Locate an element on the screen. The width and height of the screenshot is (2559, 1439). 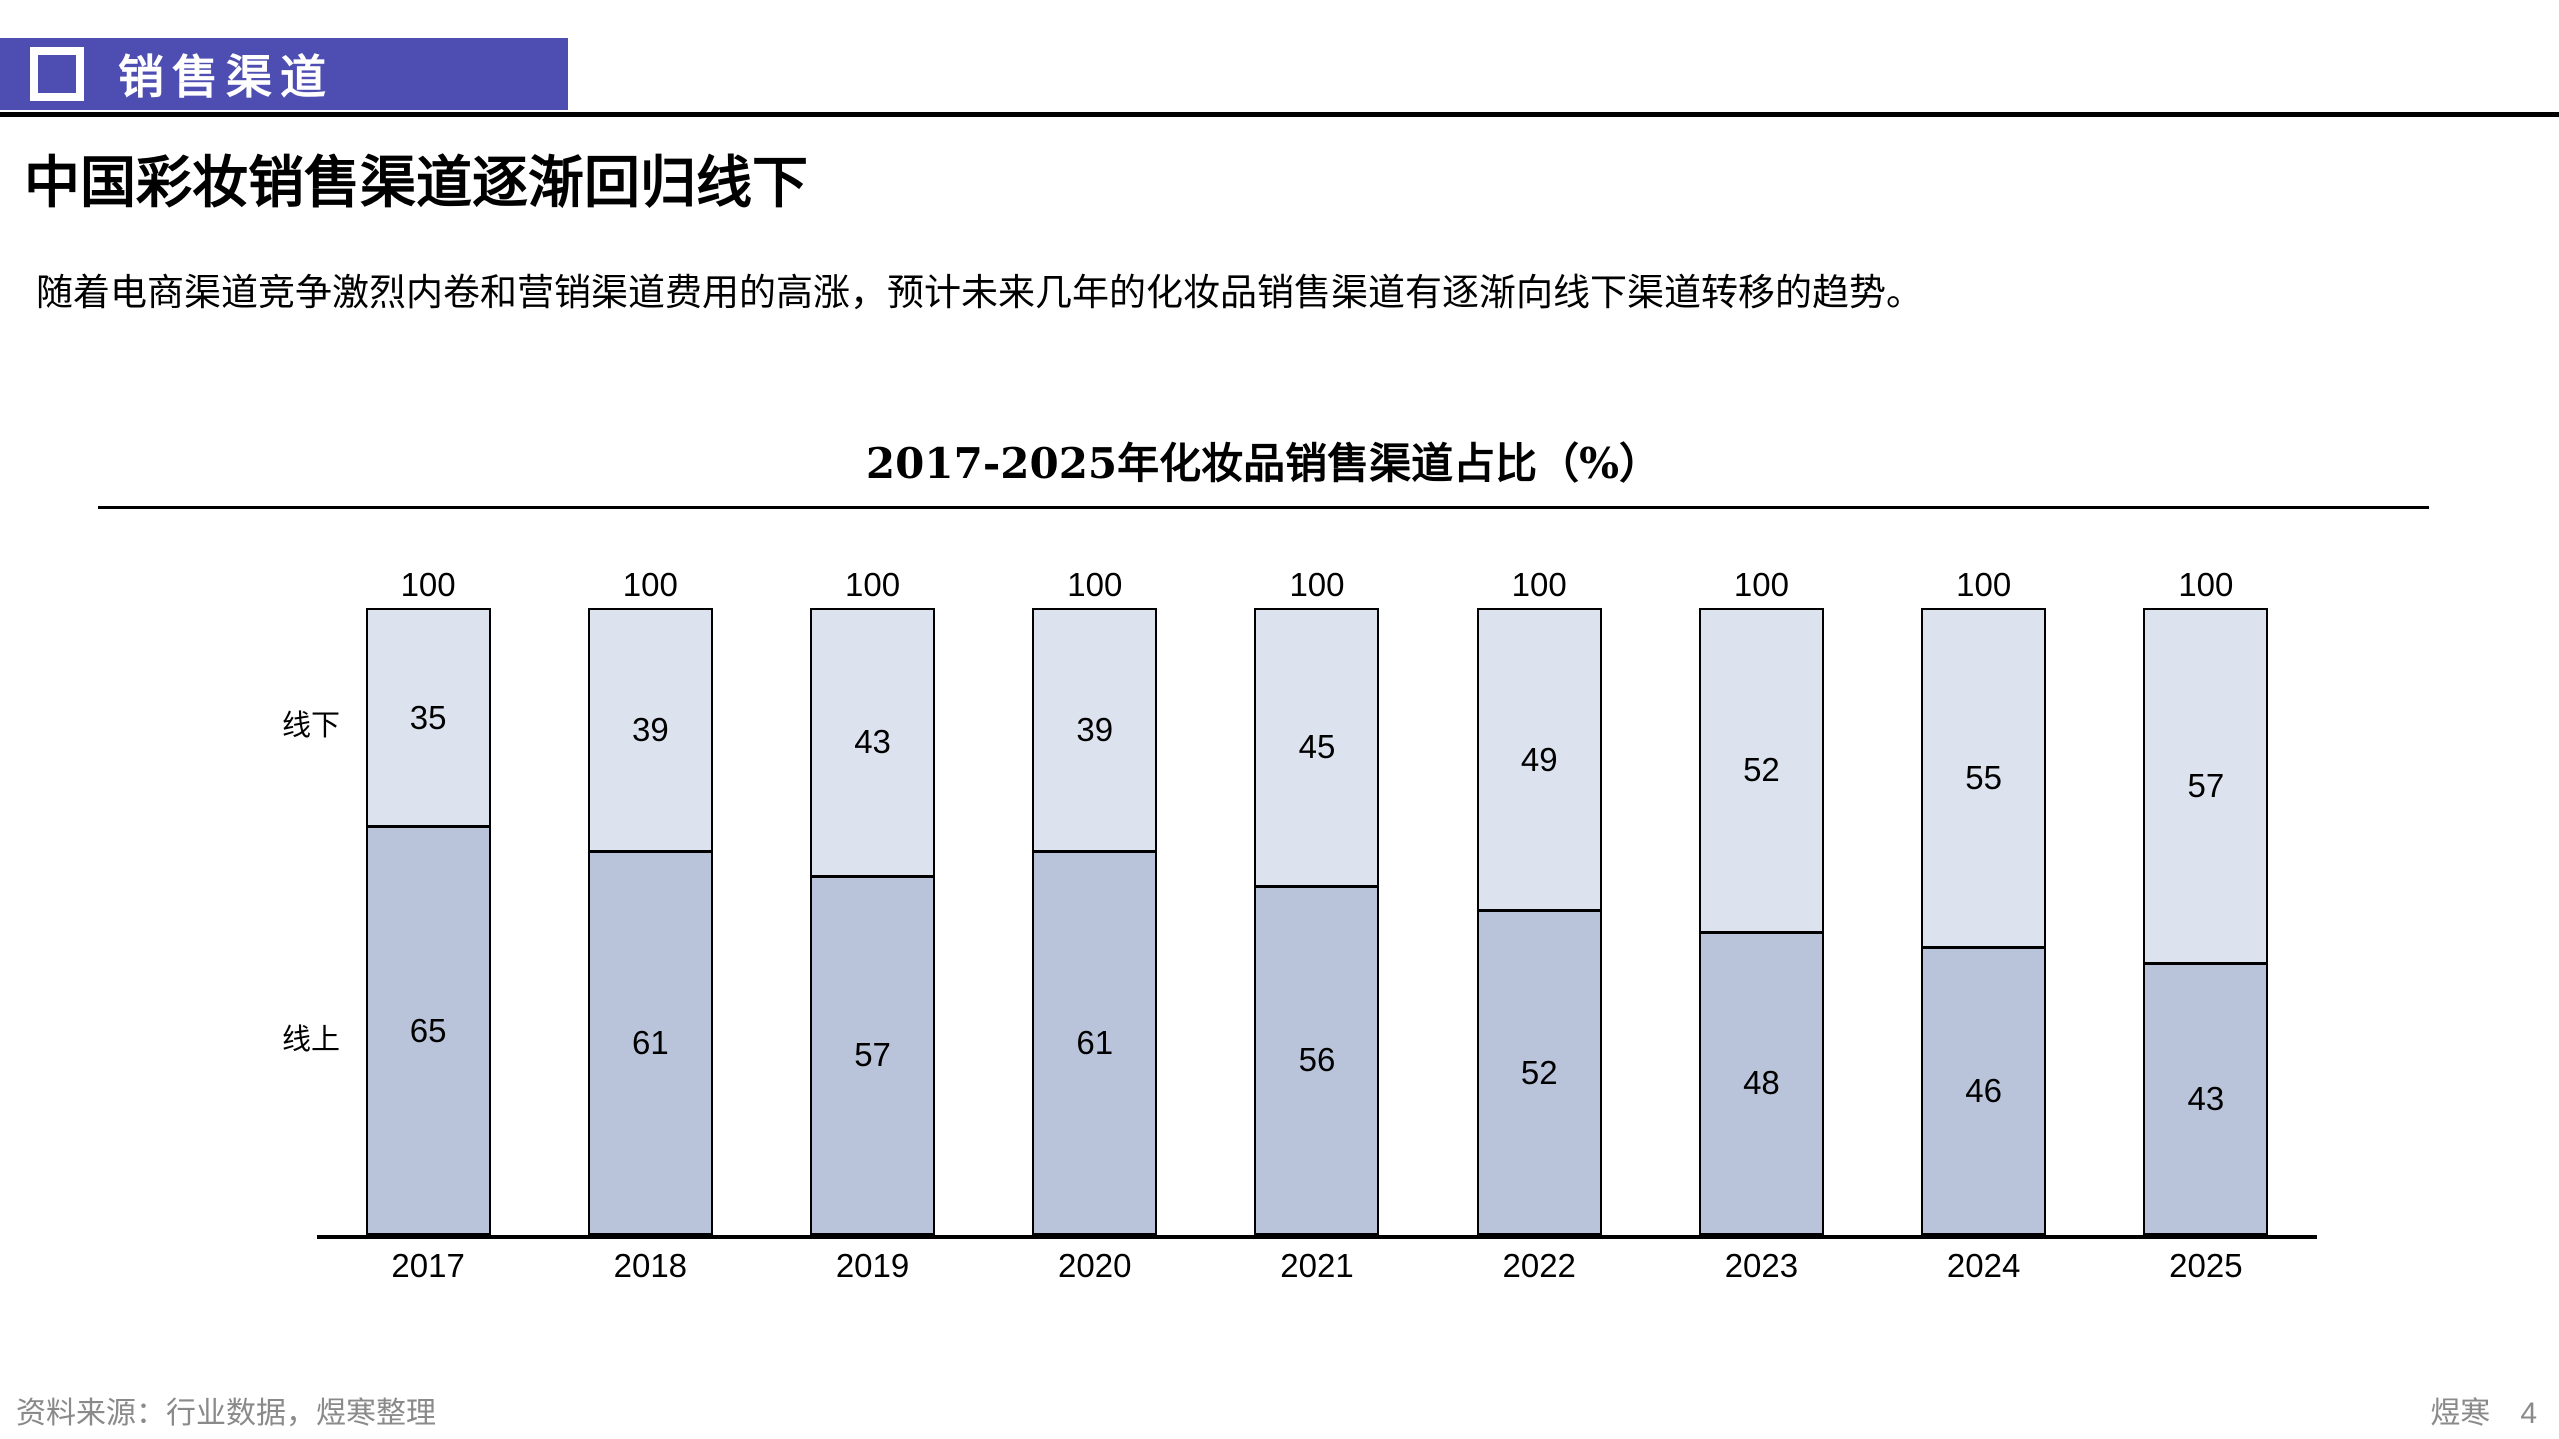
bar-2021: 45 56 is located at coordinates (1317, 921).